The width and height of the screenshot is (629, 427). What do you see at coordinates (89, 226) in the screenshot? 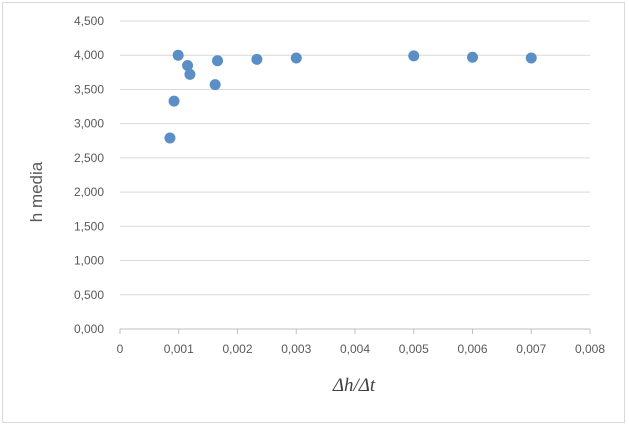
I see `y-tick-label: 1,500` at bounding box center [89, 226].